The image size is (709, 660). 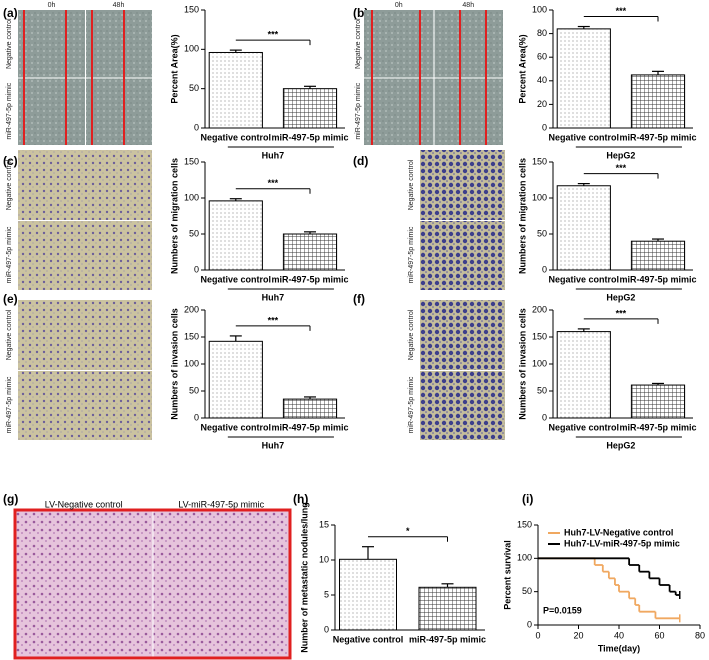 I want to click on annotation: P=0.0159, so click(x=562, y=610).